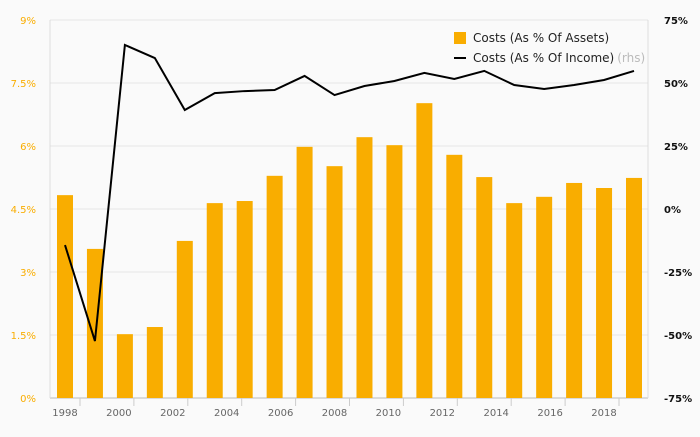  What do you see at coordinates (280, 413) in the screenshot?
I see `x-tick-label: 2006` at bounding box center [280, 413].